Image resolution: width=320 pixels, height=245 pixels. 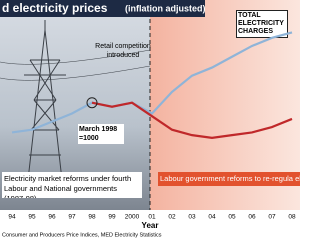 What do you see at coordinates (252, 217) in the screenshot?
I see `x-tick-label: 06` at bounding box center [252, 217].